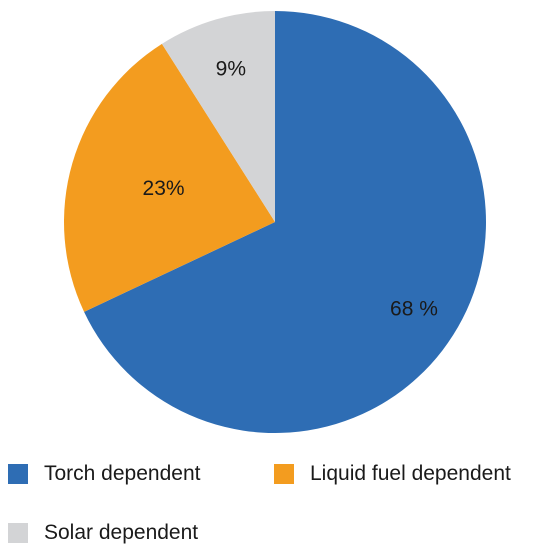 The image size is (550, 556). I want to click on legend-swatch-liquid-fuel-dependent, so click(284, 474).